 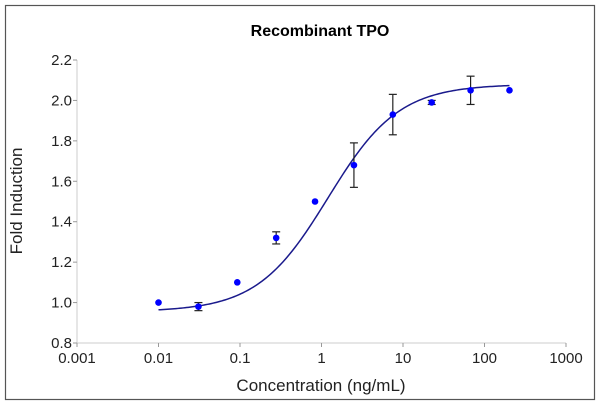 I want to click on y-tick-label: 2.0, so click(x=61, y=100).